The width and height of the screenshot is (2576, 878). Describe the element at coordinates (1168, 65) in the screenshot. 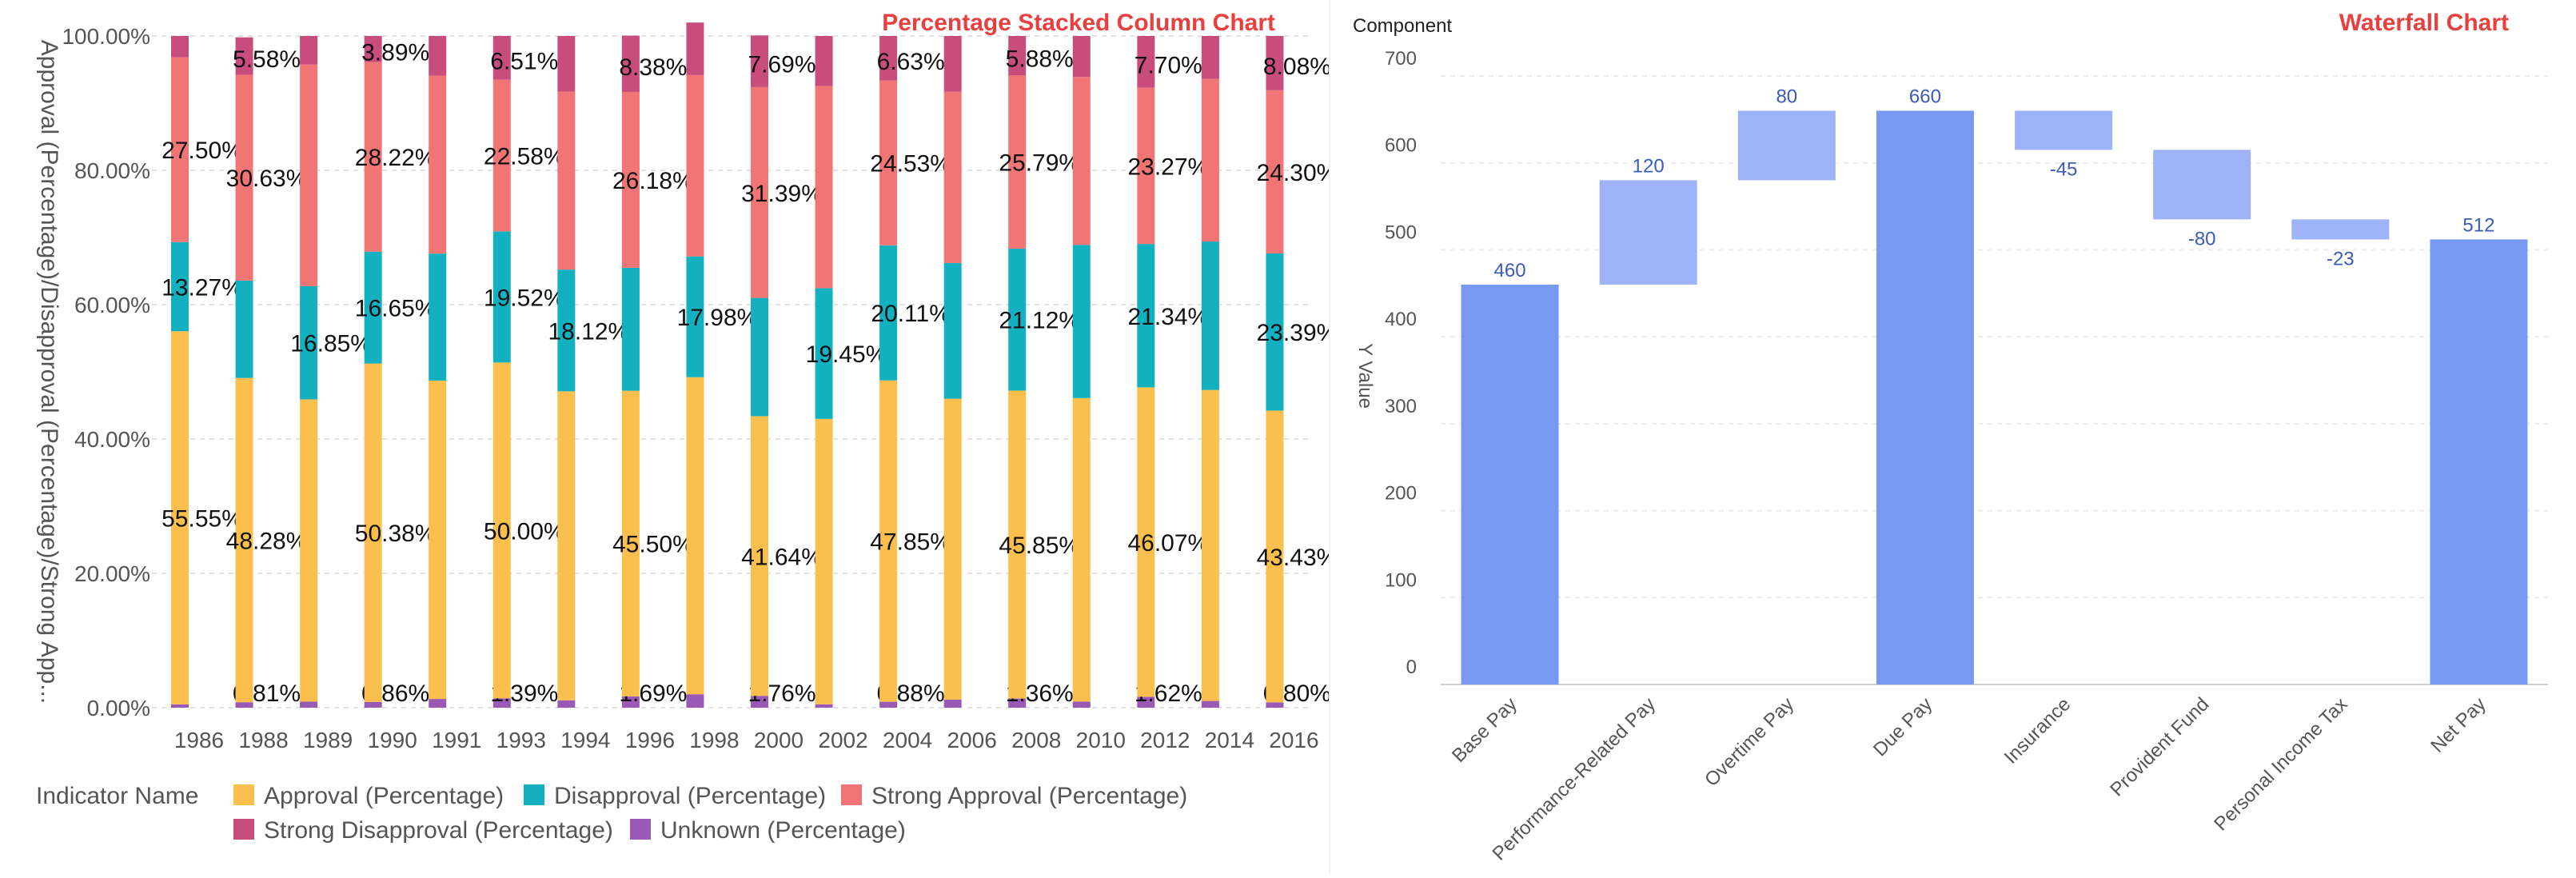

I see `data-label: 7.70%` at that location.